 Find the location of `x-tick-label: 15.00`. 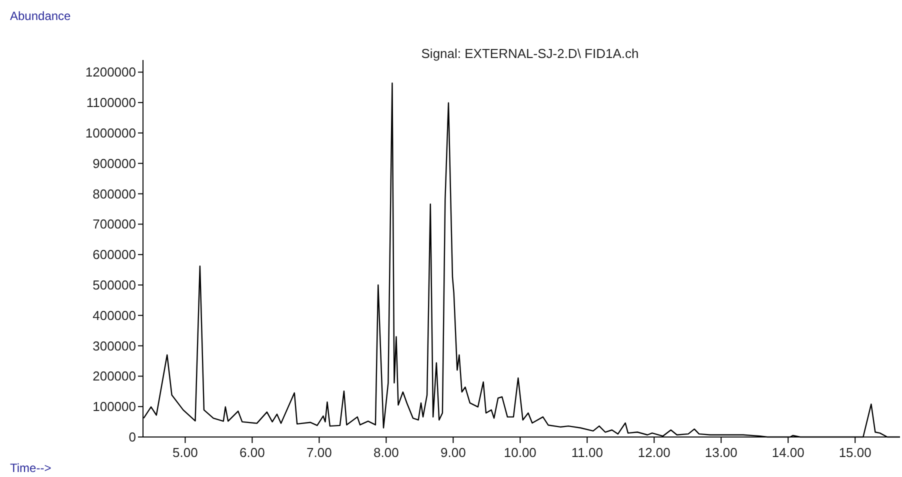

x-tick-label: 15.00 is located at coordinates (855, 452).